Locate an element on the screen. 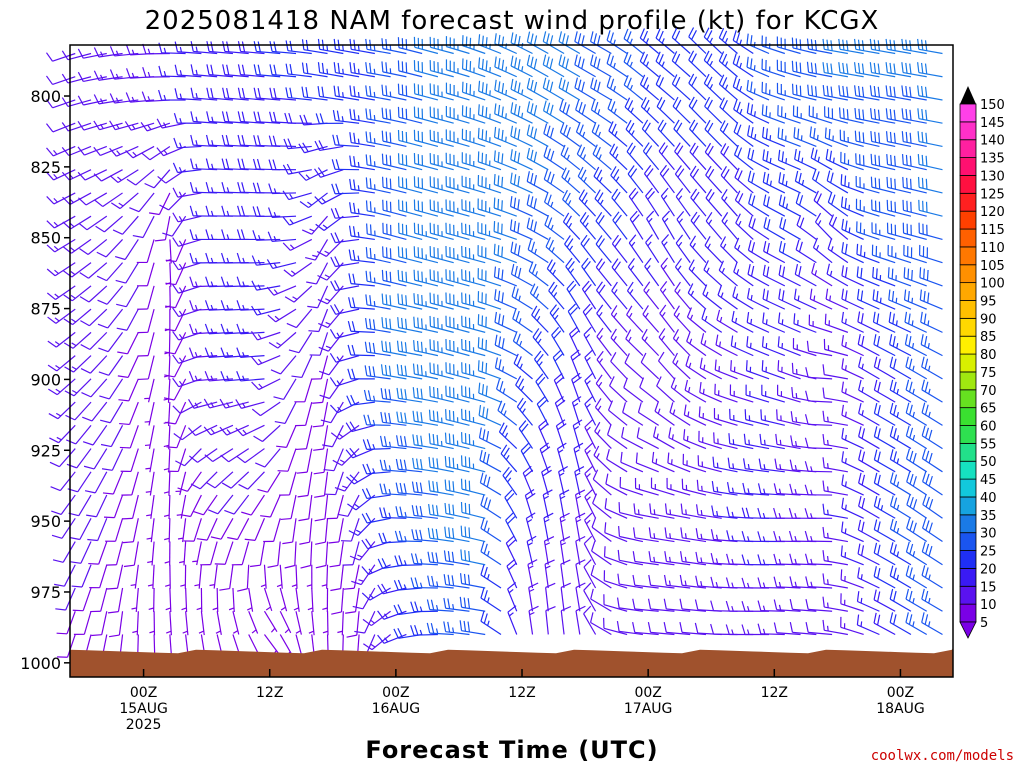 This screenshot has width=1024, height=768. colorbar-label: 35 is located at coordinates (988, 516).